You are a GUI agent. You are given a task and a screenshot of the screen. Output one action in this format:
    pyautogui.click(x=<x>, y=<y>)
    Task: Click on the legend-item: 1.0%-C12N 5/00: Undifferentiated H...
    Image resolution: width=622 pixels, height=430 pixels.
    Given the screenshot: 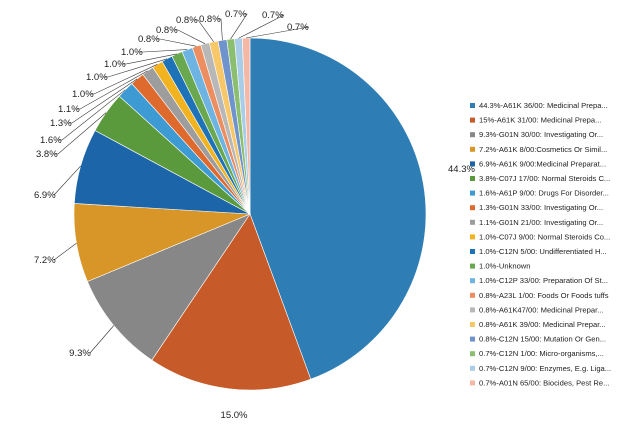 What is the action you would take?
    pyautogui.click(x=538, y=251)
    